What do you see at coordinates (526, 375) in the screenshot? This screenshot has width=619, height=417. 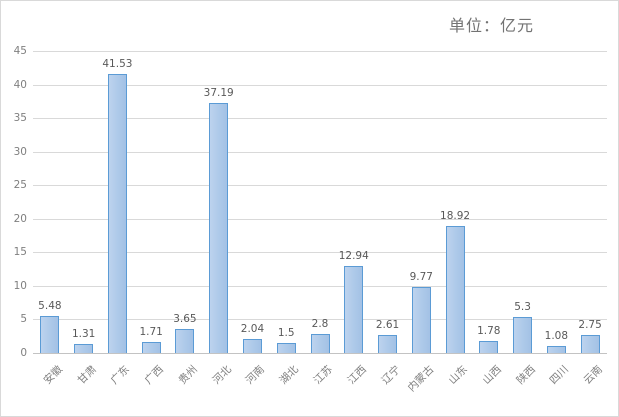 I see `x-axis-label: 陕西` at bounding box center [526, 375].